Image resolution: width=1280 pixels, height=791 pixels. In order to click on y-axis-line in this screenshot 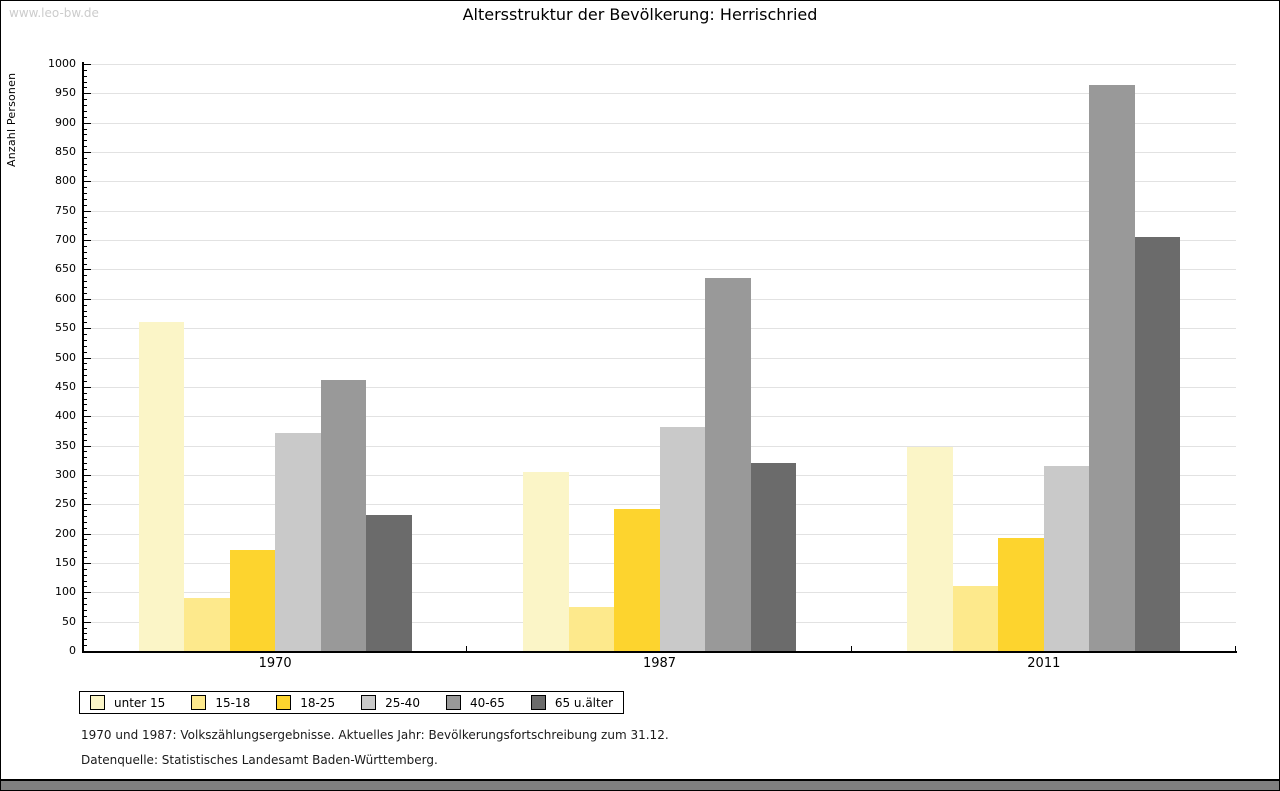, I will do `click(83, 357)`.